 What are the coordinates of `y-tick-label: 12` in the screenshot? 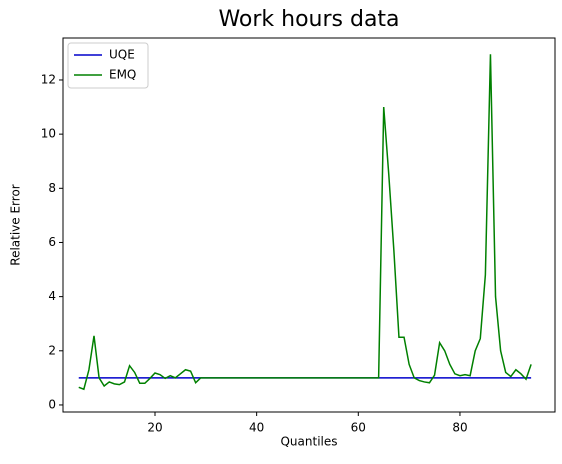 It's located at (48, 79).